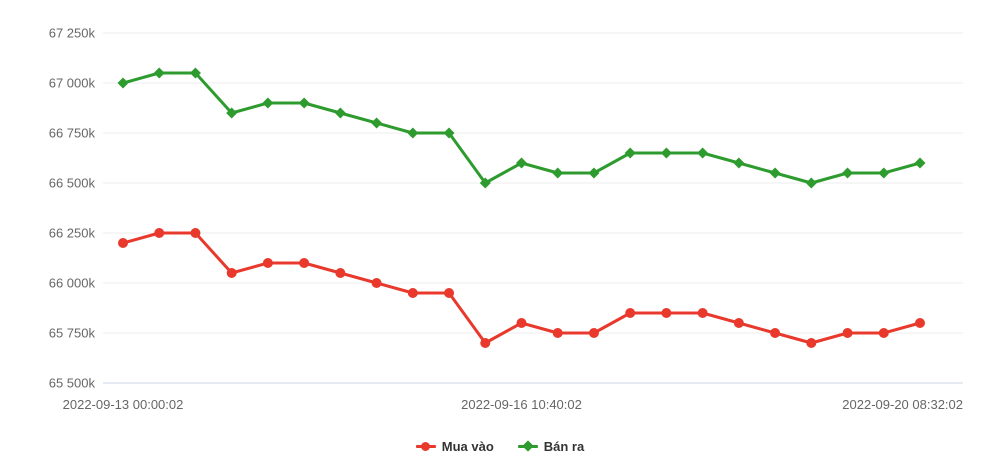 Image resolution: width=1000 pixels, height=471 pixels. What do you see at coordinates (521, 404) in the screenshot?
I see `x-axis-tick-label: 2022-09-16 10:40:02` at bounding box center [521, 404].